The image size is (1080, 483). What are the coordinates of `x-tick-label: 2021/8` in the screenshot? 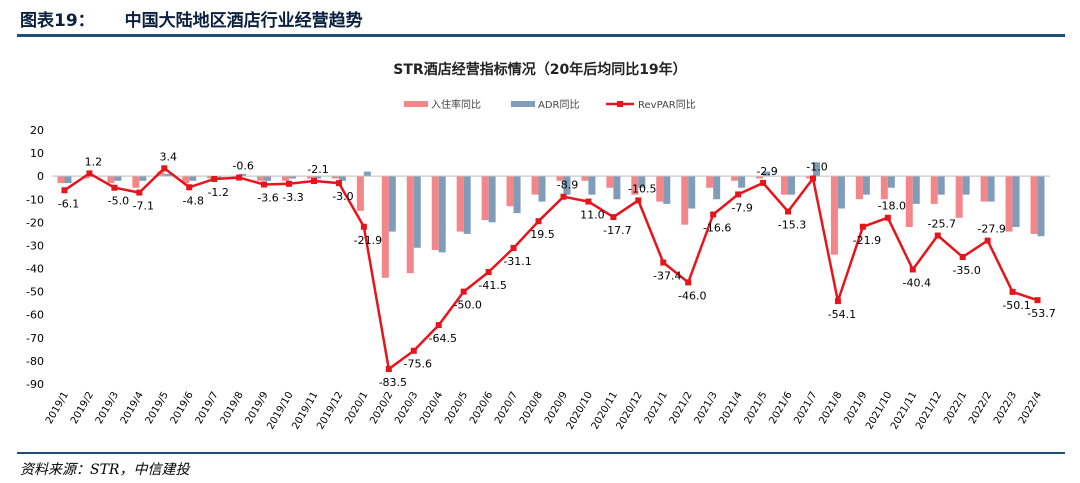 It's located at (830, 408).